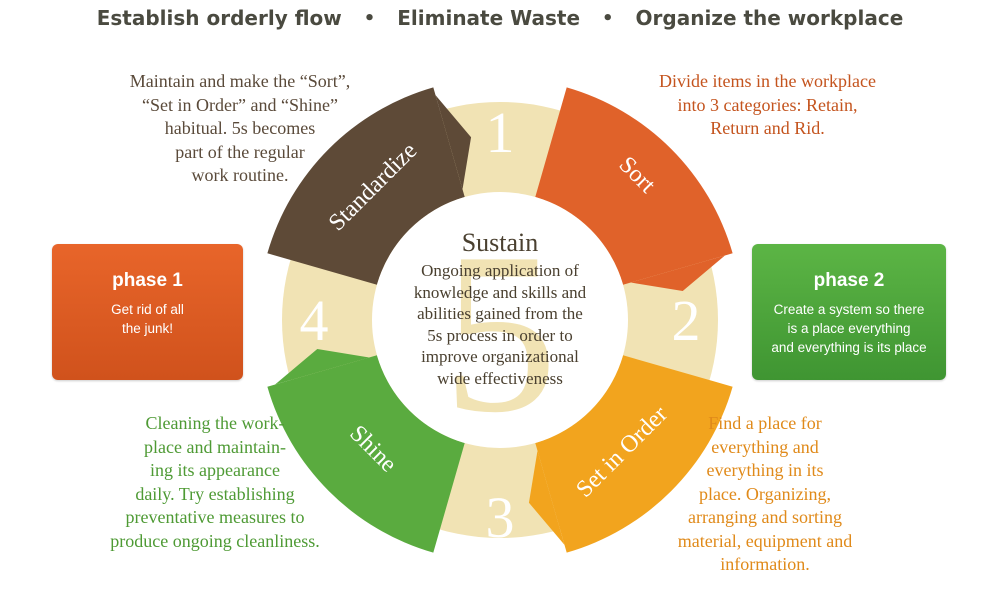 This screenshot has height=600, width=1000. I want to click on header-item-eliminate-waste: Eliminate Waste, so click(489, 18).